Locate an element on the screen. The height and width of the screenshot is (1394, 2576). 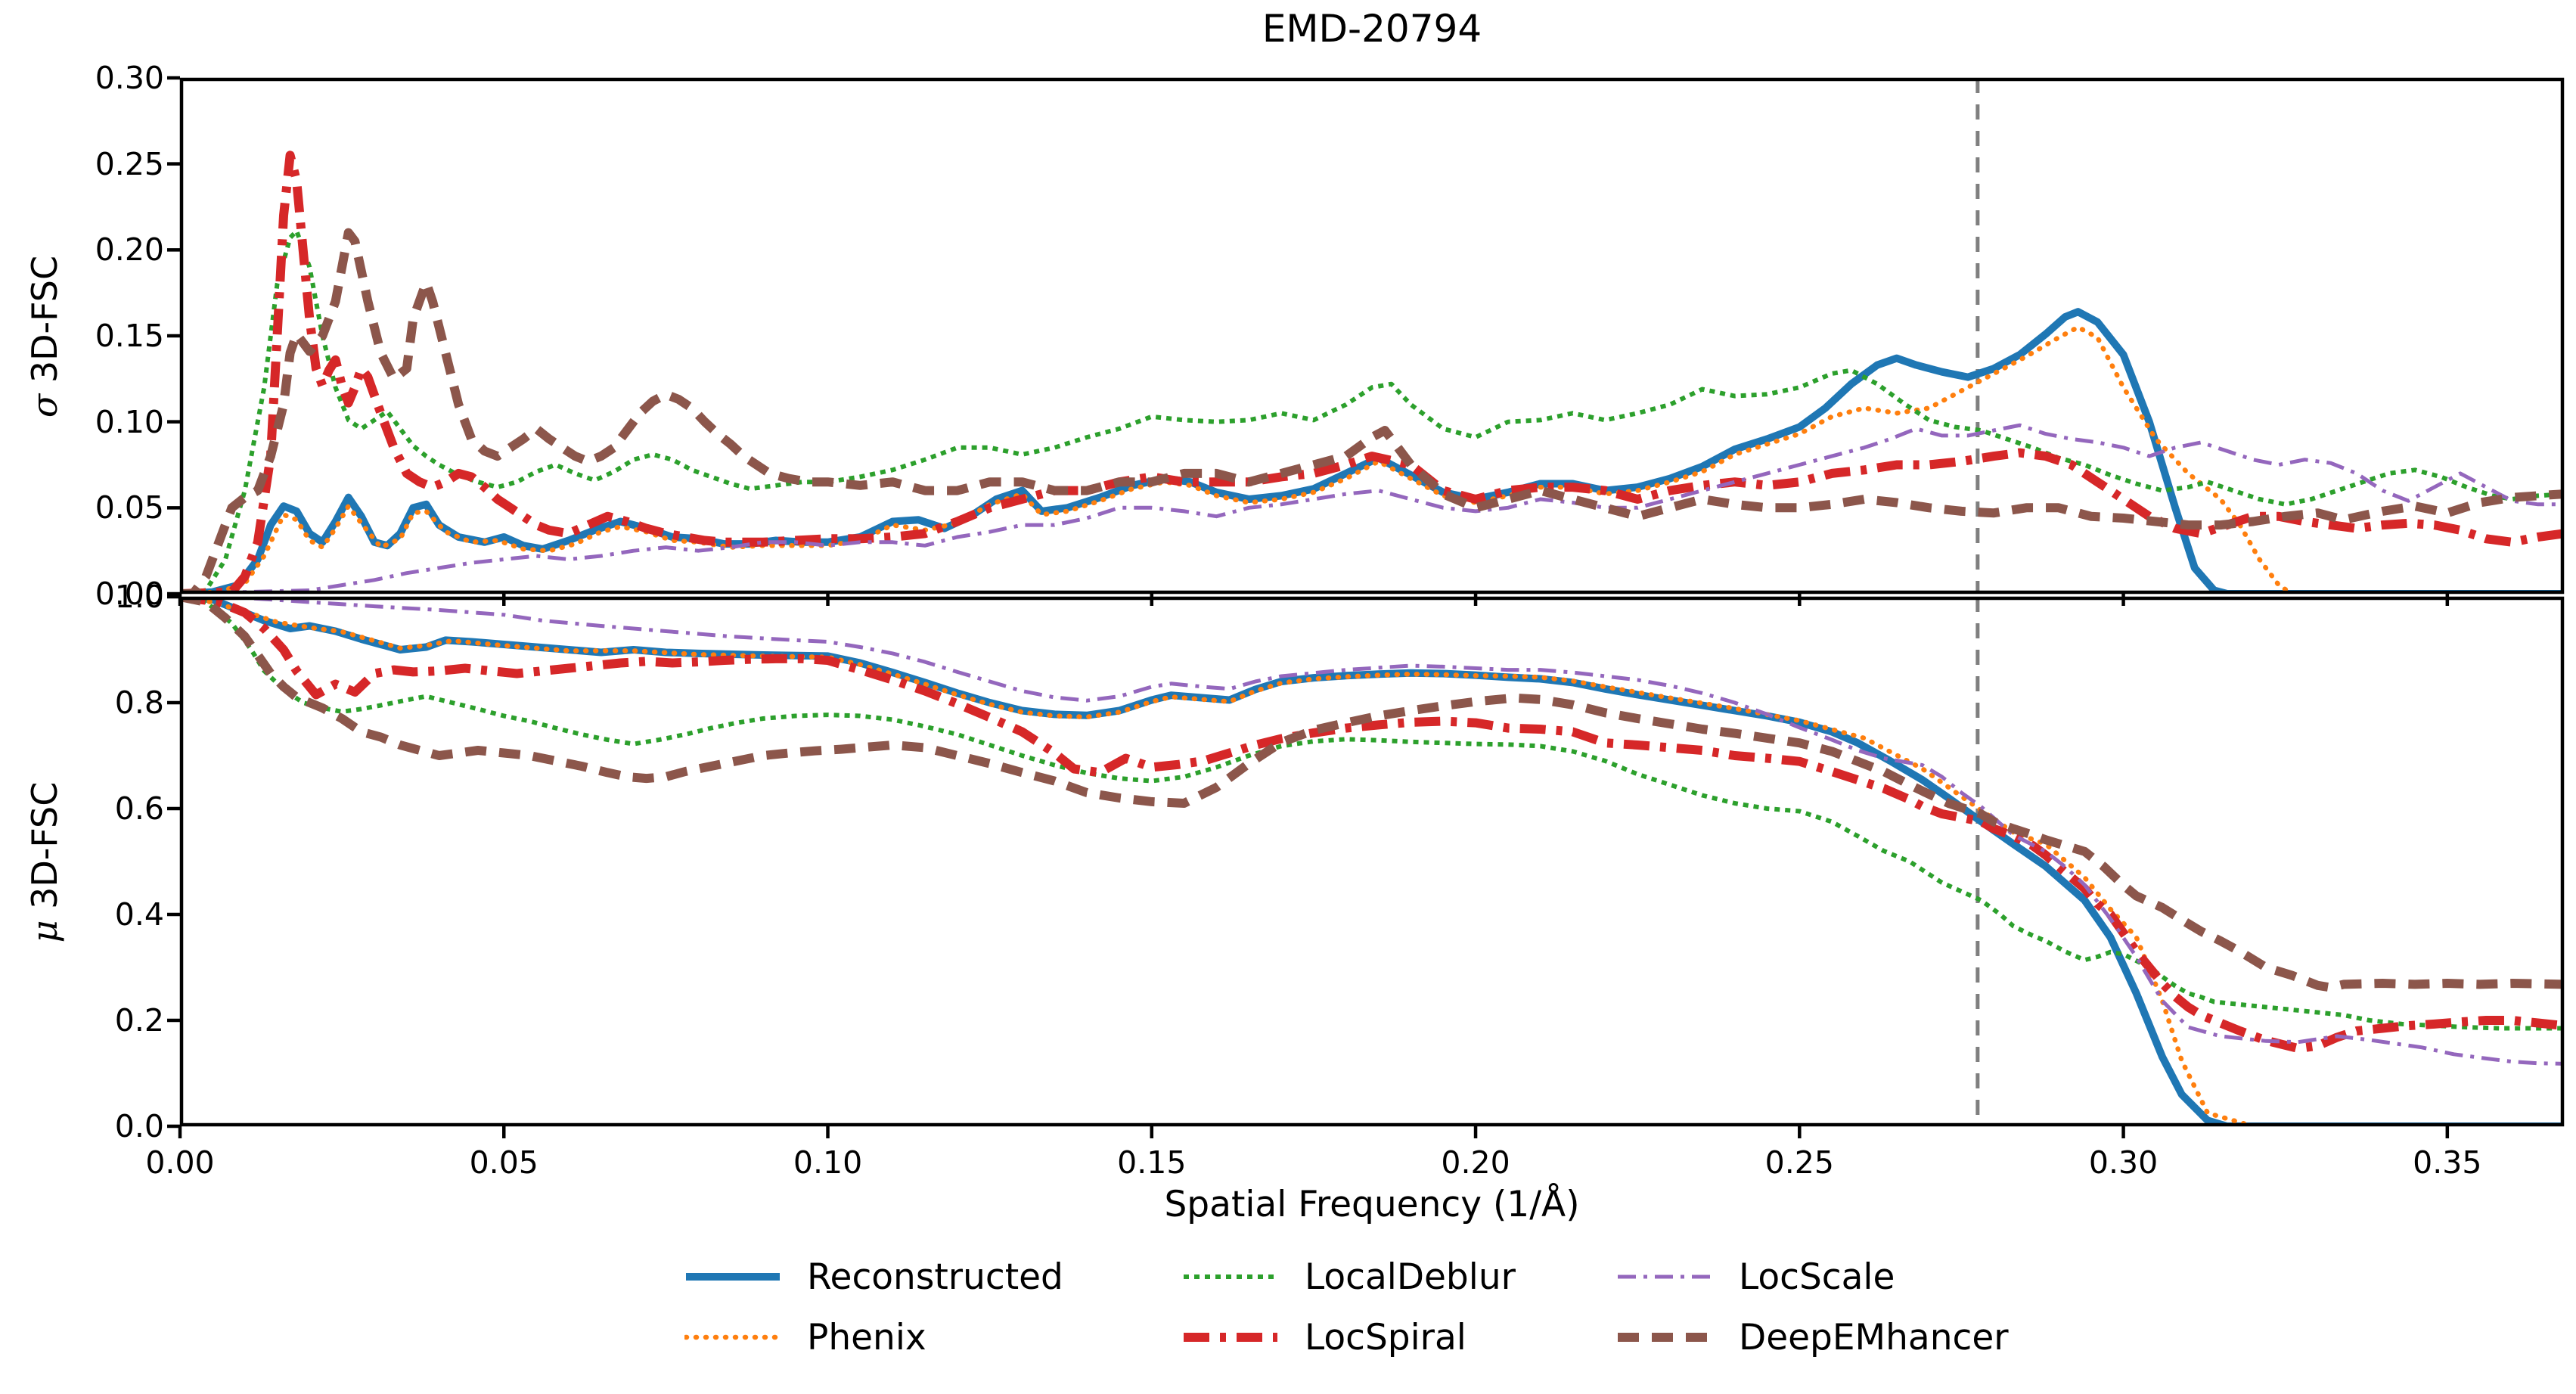
x-tick-label: 0.35 is located at coordinates (2447, 1162).